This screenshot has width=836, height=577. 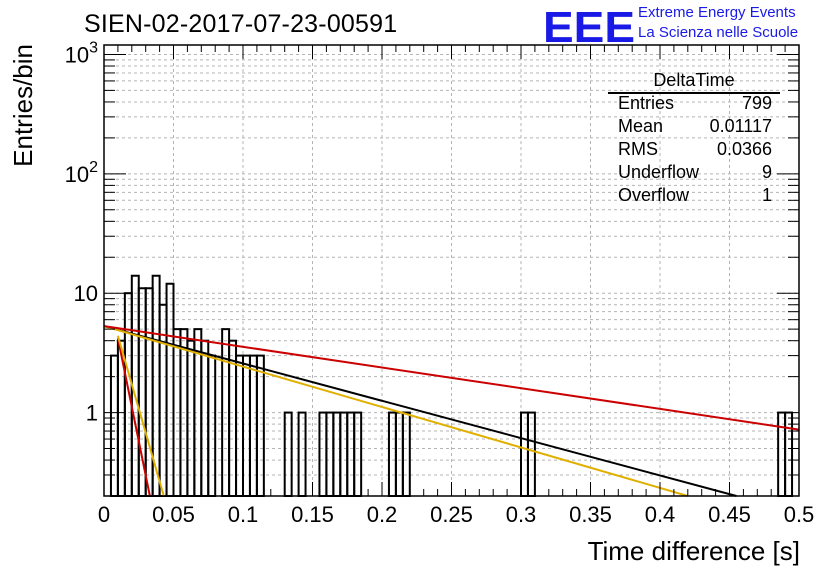 I want to click on y-tick-label: 1, so click(x=92, y=413).